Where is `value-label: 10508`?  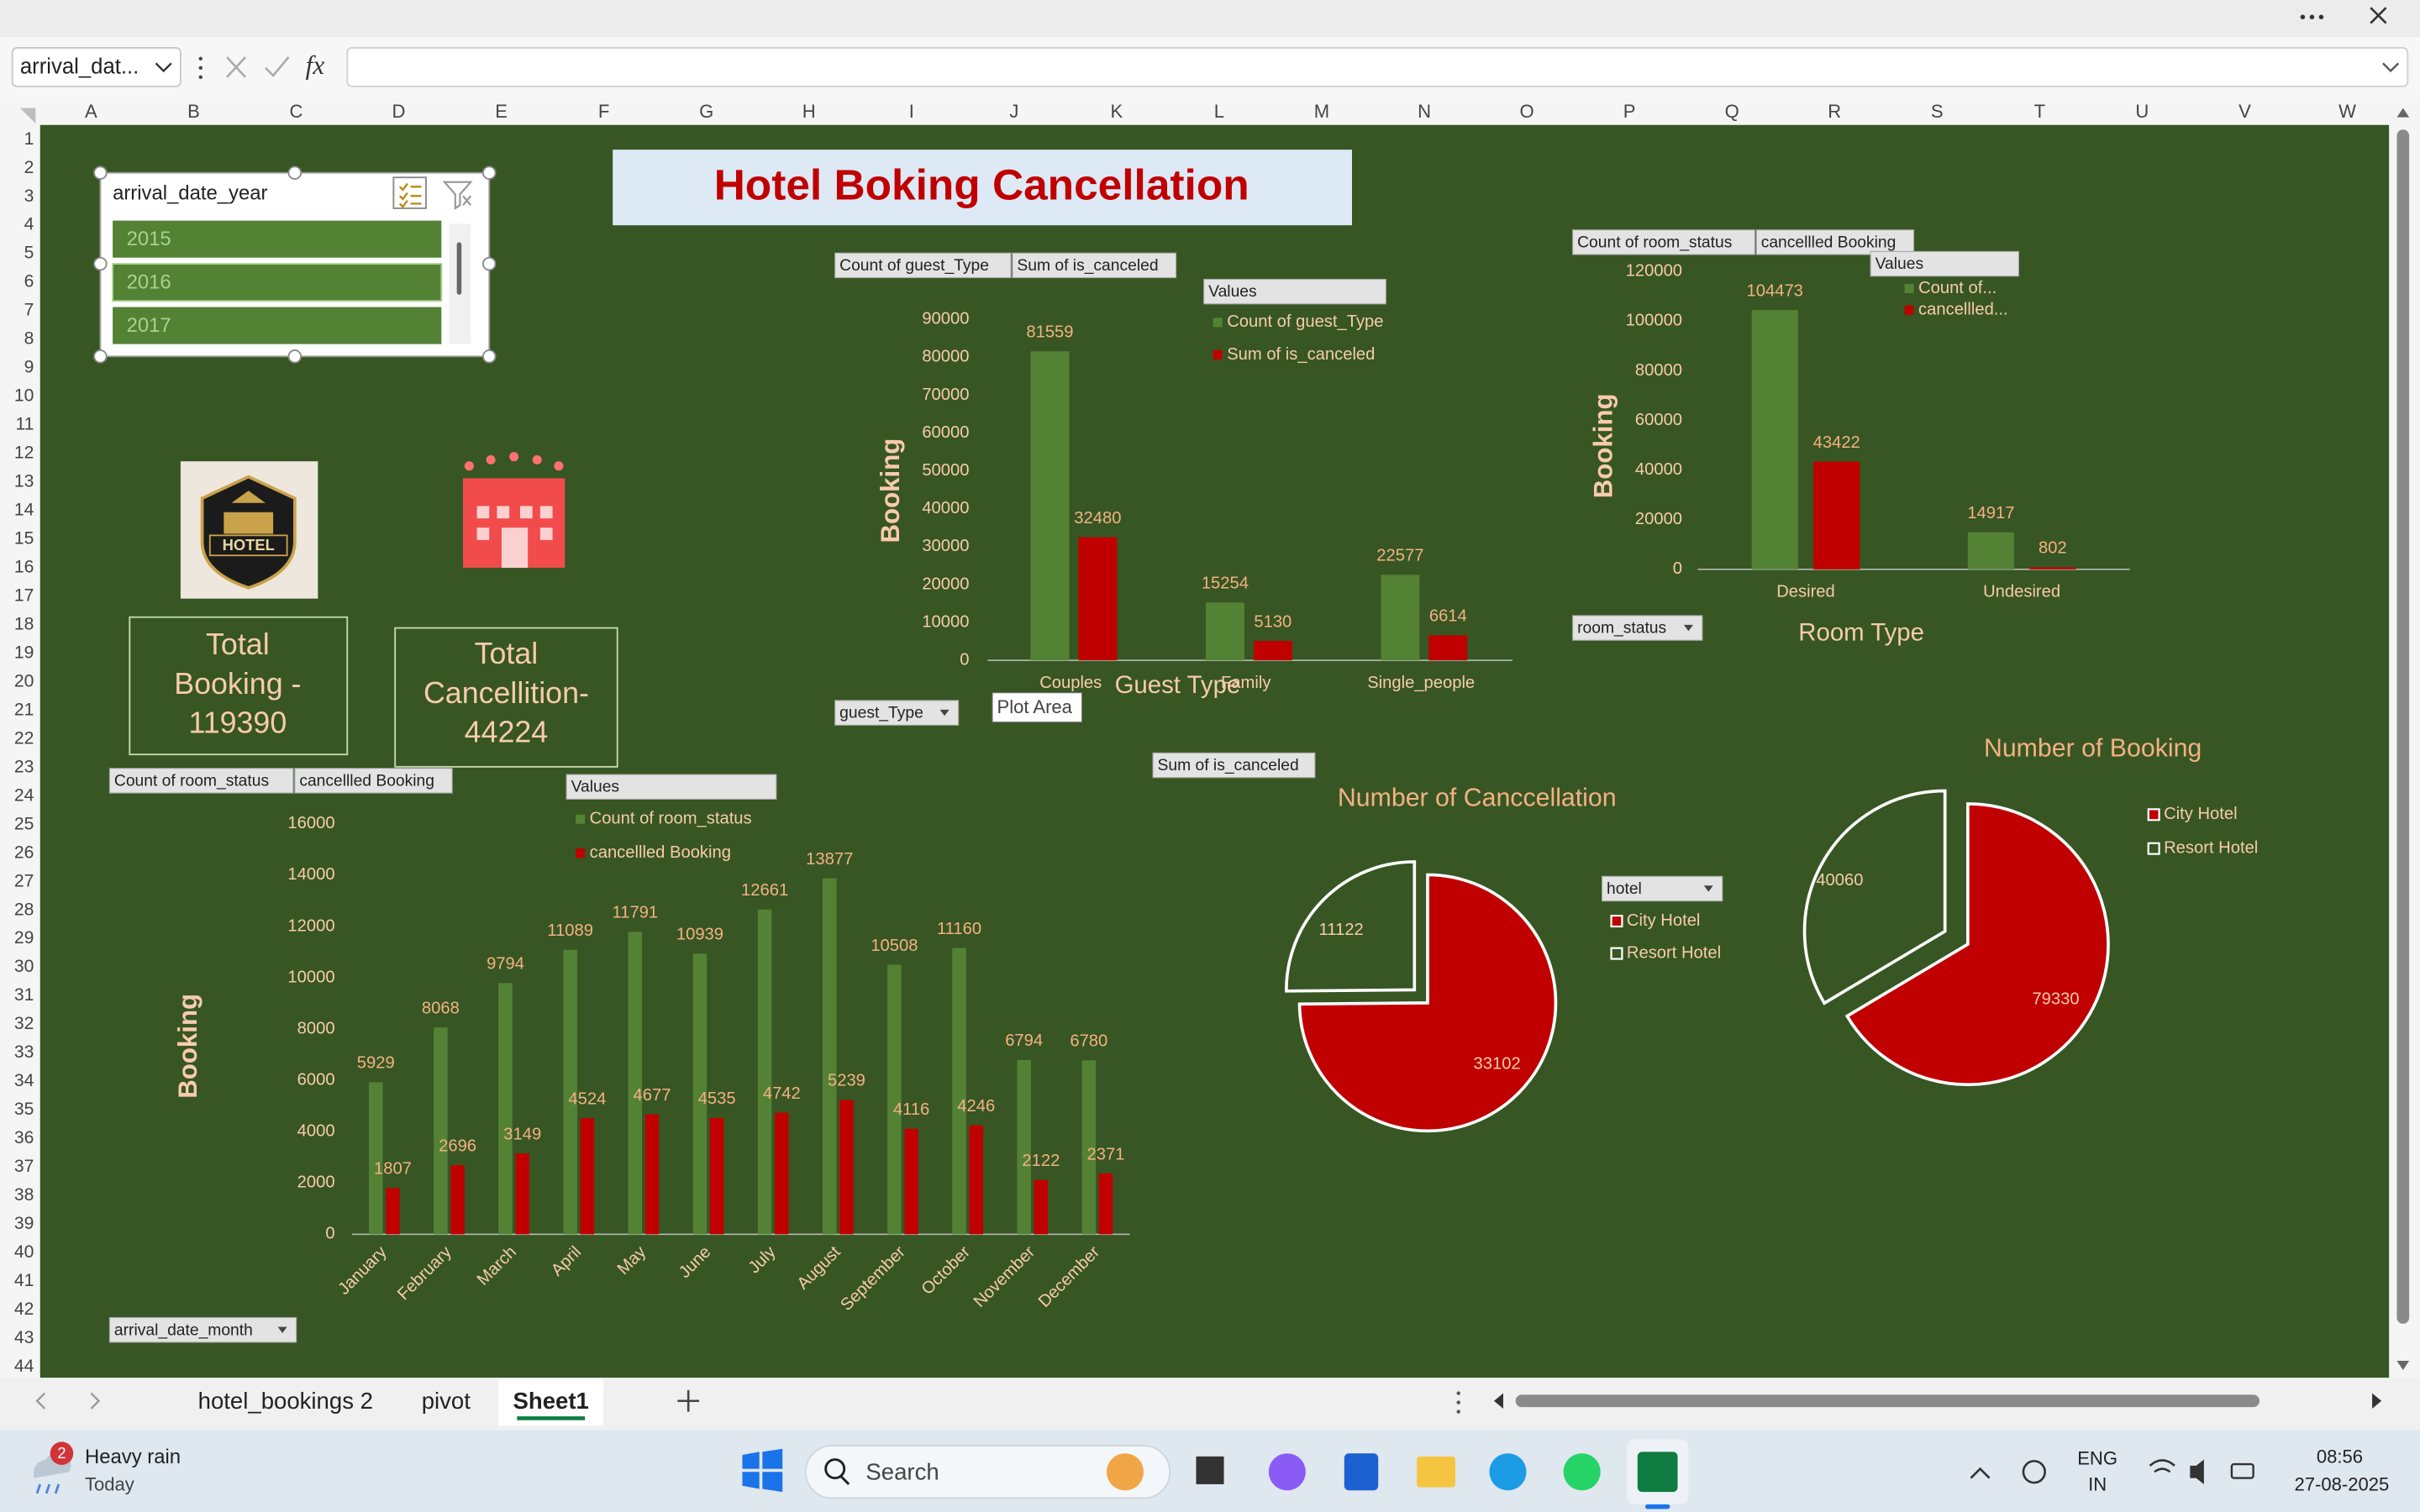 value-label: 10508 is located at coordinates (895, 946).